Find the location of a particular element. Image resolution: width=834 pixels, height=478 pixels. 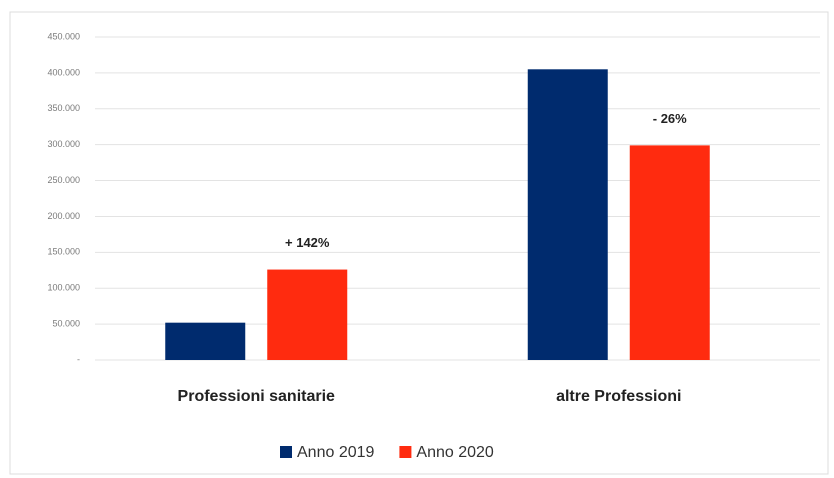

legend-label: Anno 2020 is located at coordinates (455, 452).